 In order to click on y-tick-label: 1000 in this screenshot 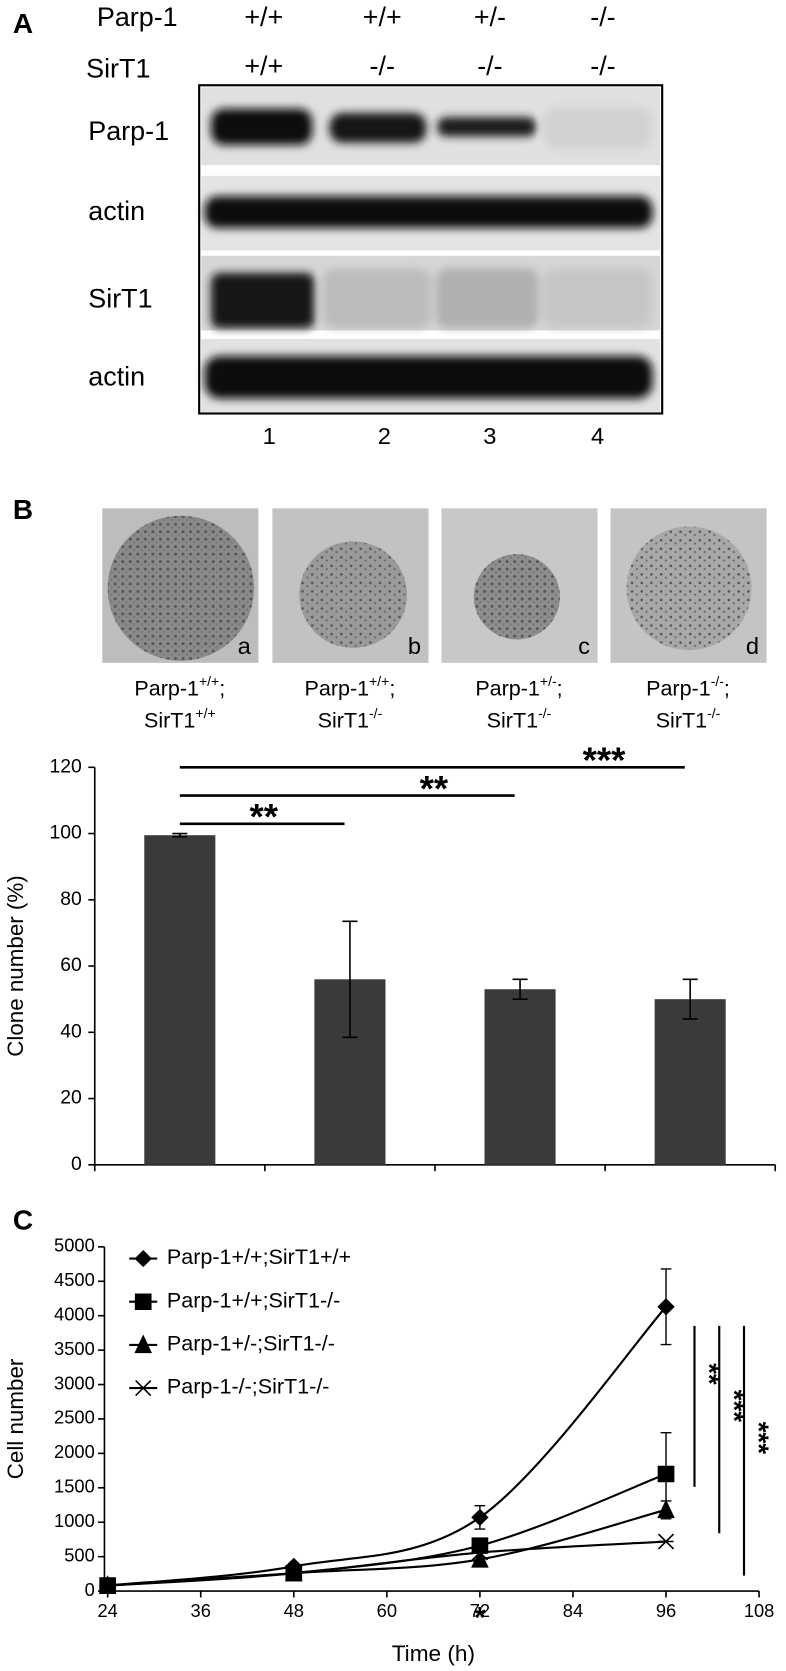, I will do `click(74, 1521)`.